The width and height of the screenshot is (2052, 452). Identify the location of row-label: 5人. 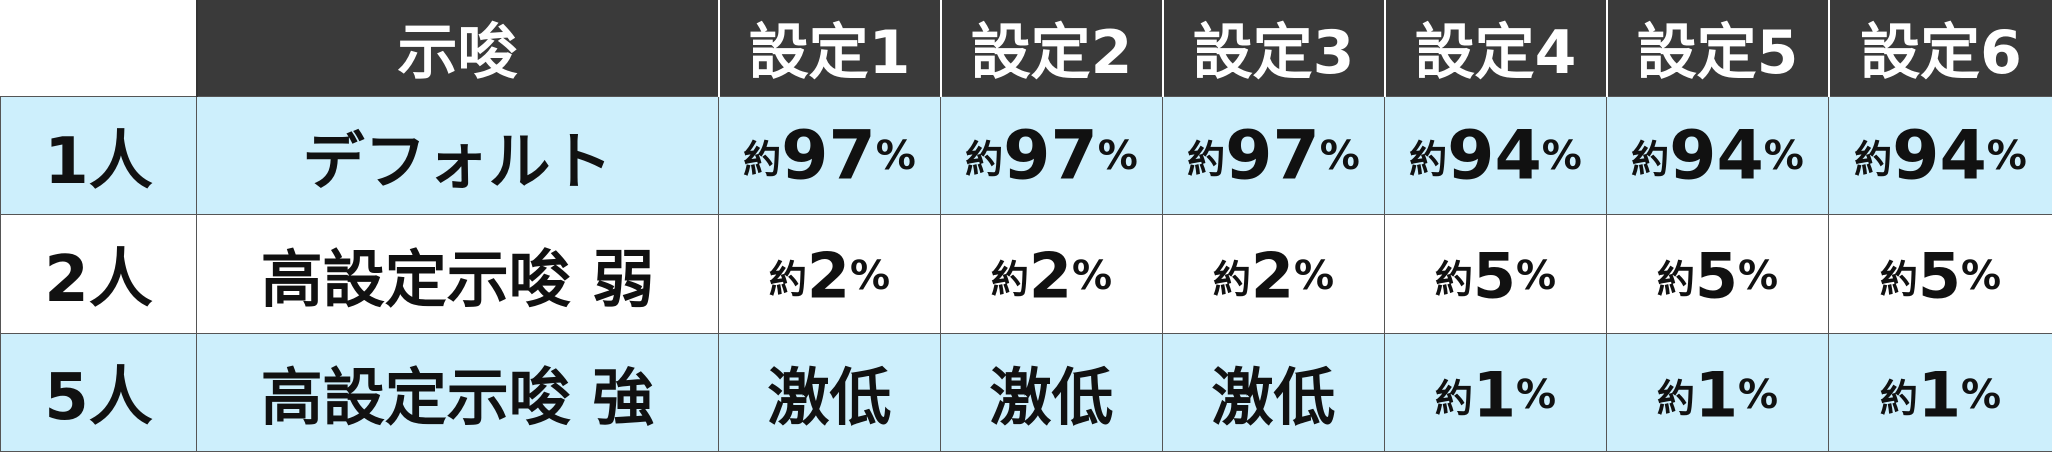
(98, 392).